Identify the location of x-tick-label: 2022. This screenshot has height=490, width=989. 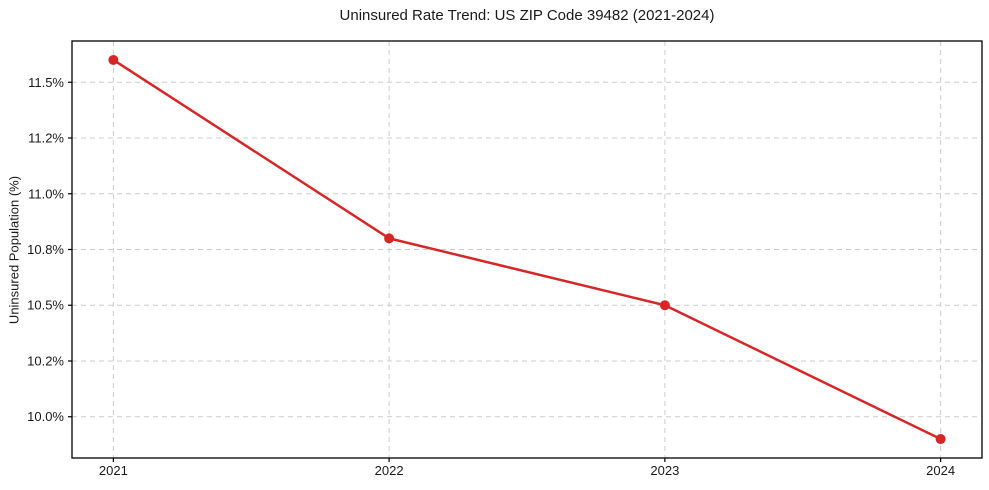
(389, 470).